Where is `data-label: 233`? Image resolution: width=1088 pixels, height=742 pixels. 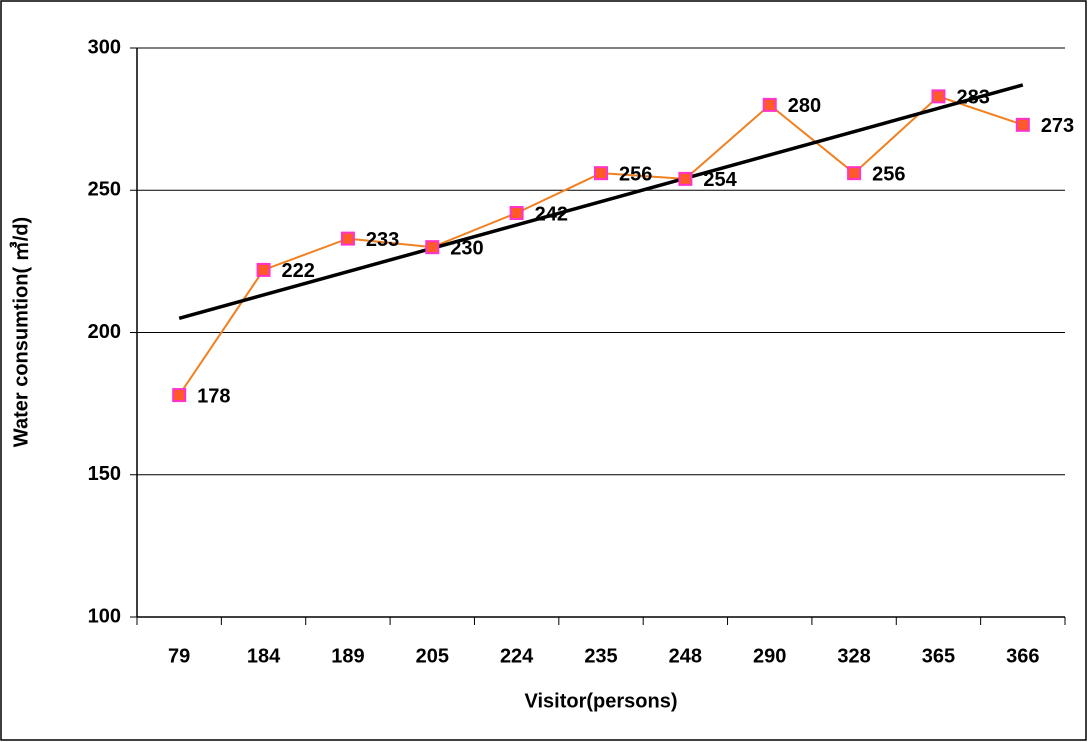
data-label: 233 is located at coordinates (382, 240).